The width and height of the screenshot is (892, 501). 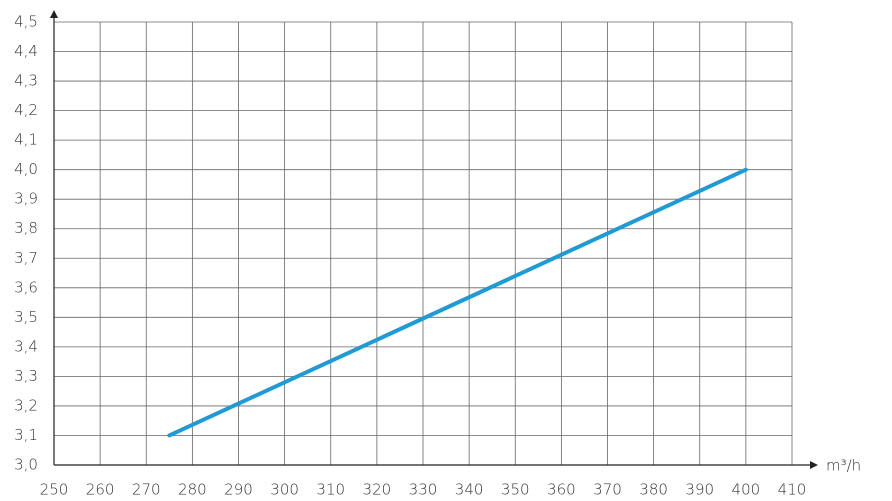 I want to click on x-tick-label: 270, so click(x=146, y=490).